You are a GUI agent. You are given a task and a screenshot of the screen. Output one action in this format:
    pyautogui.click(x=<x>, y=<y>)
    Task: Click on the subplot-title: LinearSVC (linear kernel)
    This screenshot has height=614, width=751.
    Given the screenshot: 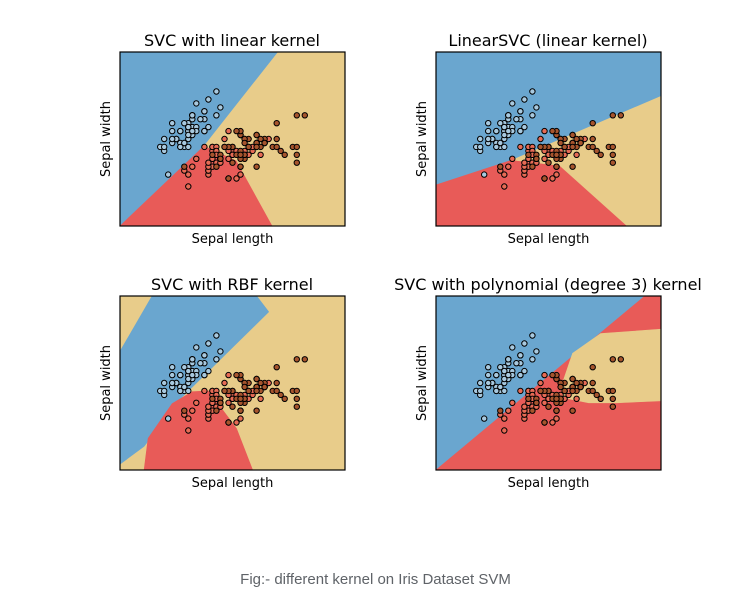 What is the action you would take?
    pyautogui.click(x=547, y=40)
    